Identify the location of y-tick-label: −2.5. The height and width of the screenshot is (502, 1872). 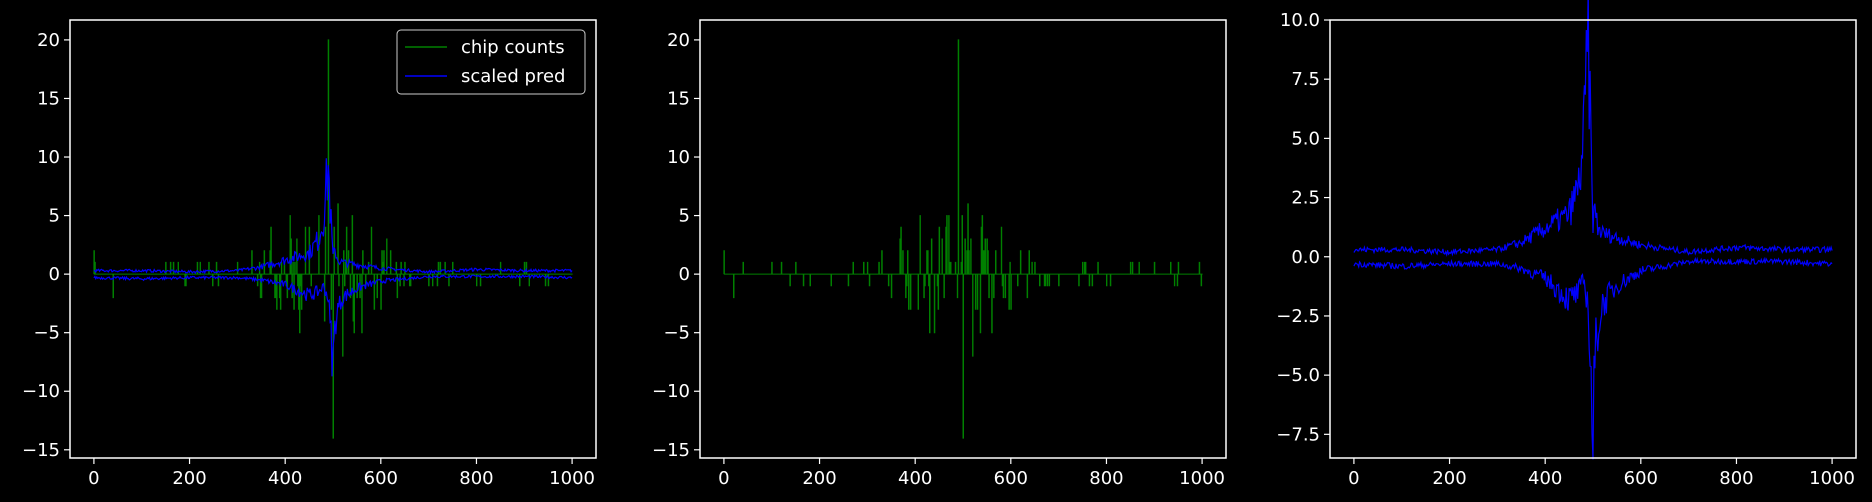
(1298, 316).